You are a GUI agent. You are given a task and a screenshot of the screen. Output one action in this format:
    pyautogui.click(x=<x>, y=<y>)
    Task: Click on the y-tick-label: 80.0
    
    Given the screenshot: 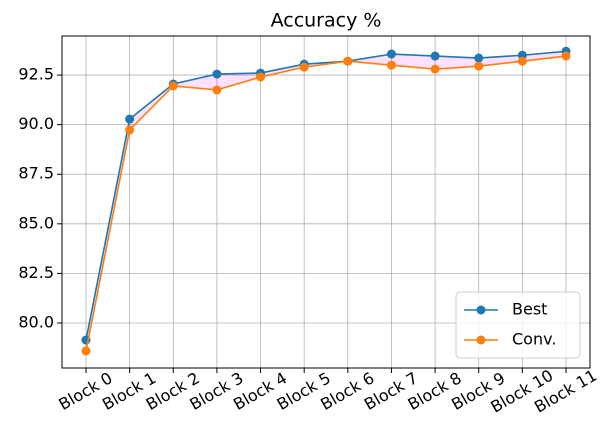 What is the action you would take?
    pyautogui.click(x=36, y=321)
    